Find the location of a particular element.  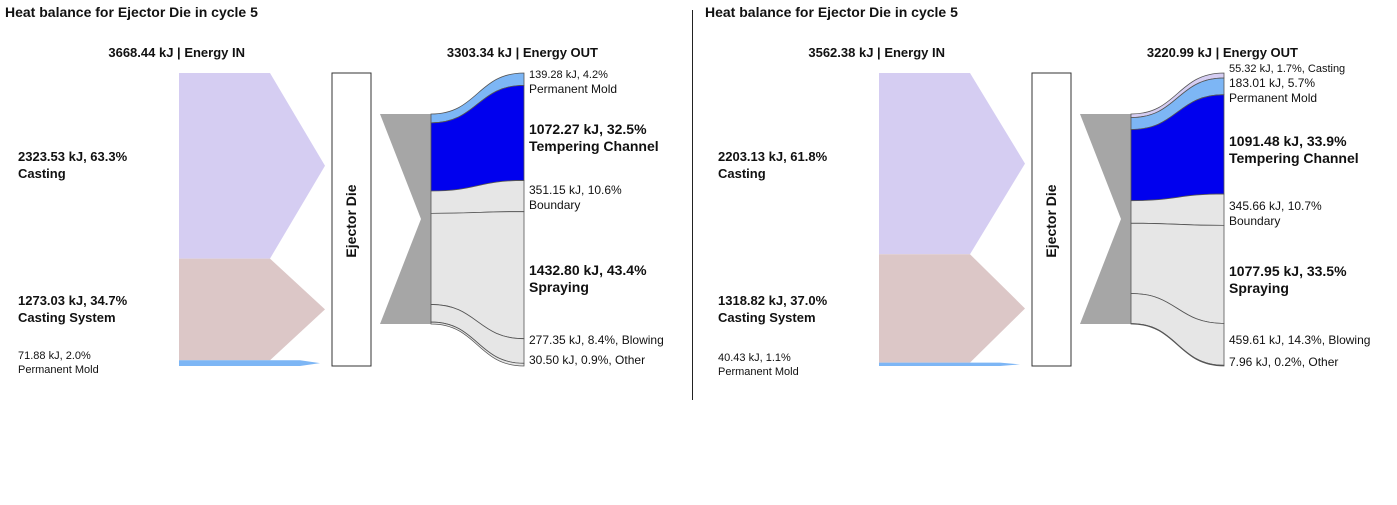

energy-in-header: 3562.38 kJ | Energy IN is located at coordinates (876, 52).